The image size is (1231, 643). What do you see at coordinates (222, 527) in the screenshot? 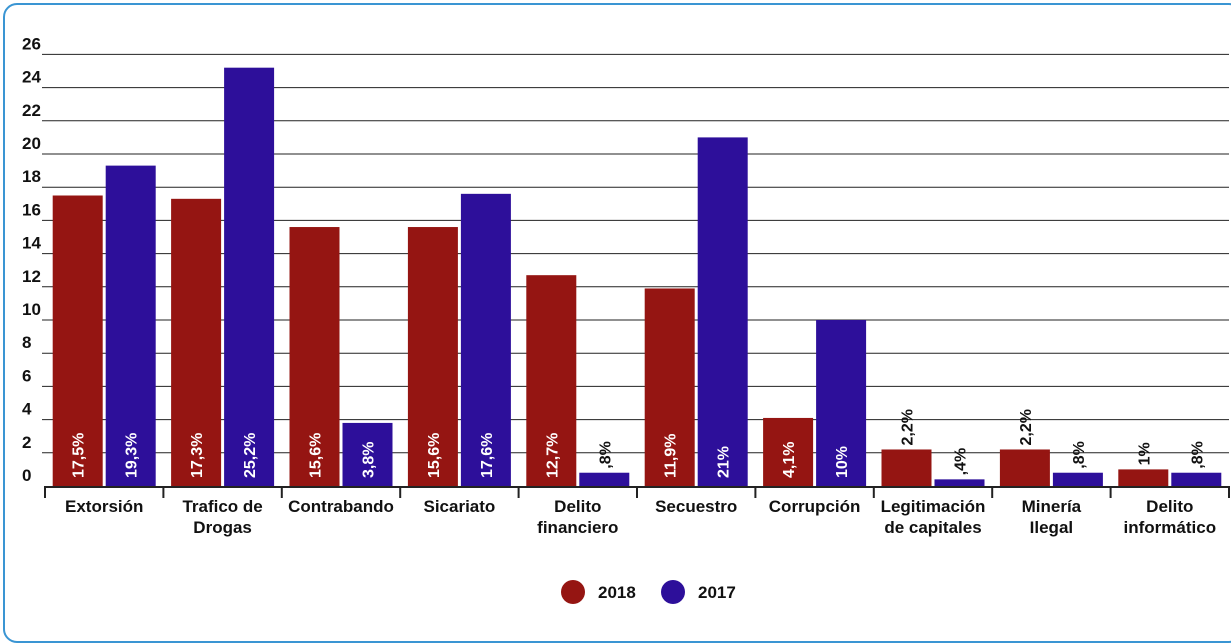
I see `category-label: Drogas` at bounding box center [222, 527].